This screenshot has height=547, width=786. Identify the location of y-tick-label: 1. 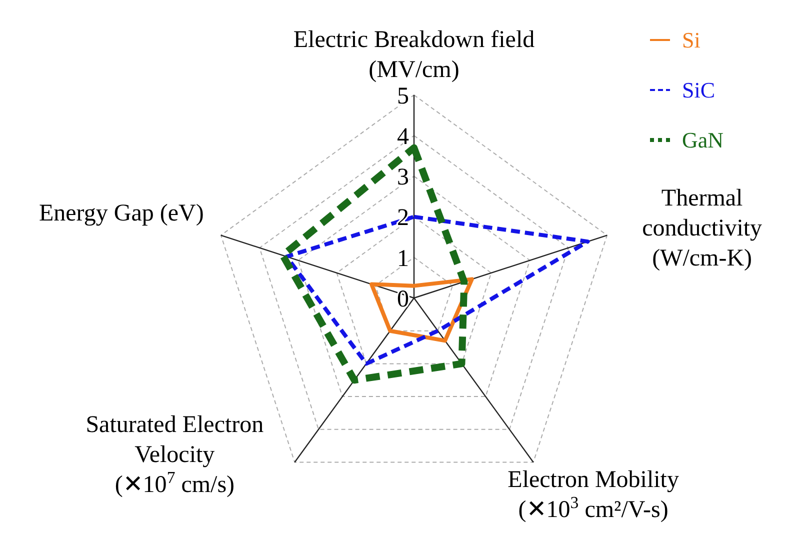
(403, 259).